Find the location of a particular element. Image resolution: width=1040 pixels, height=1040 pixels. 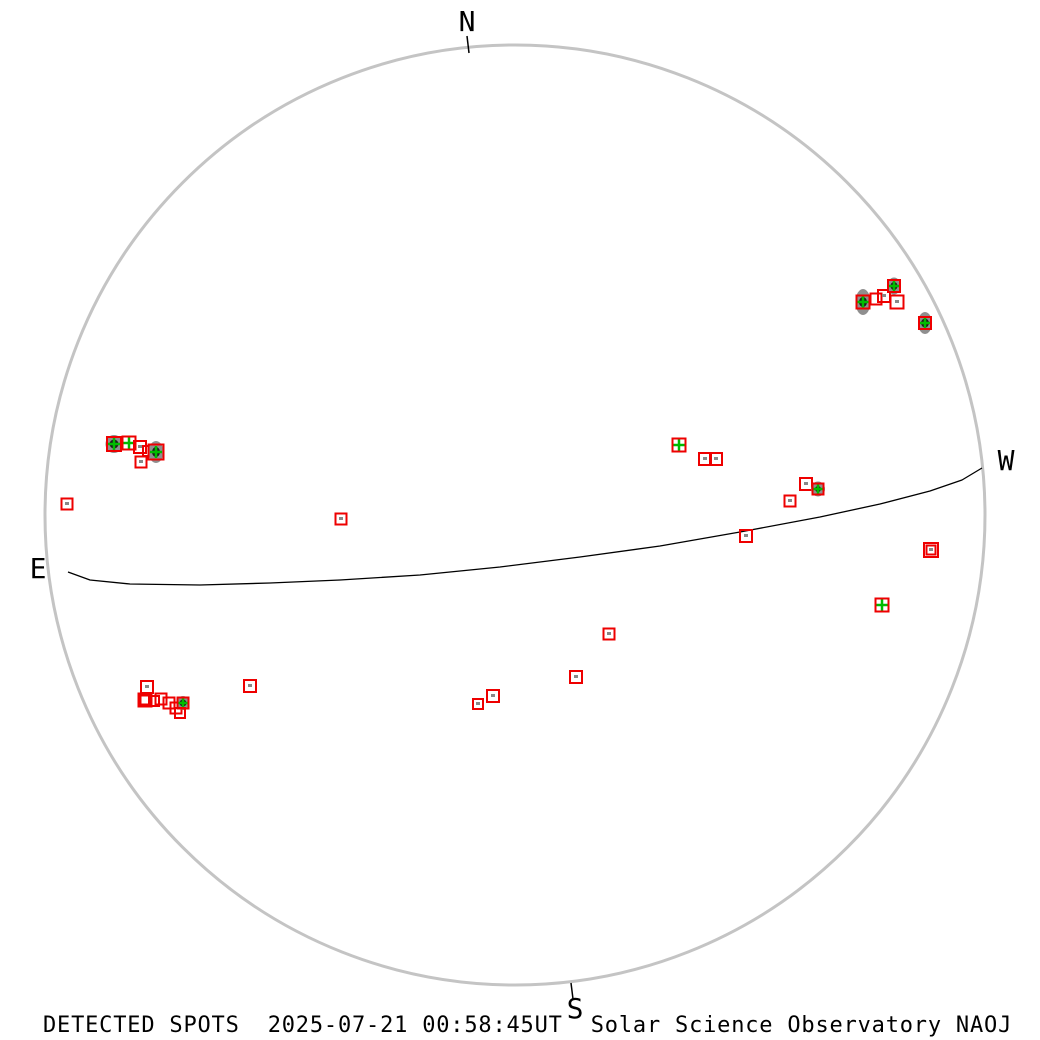

compass-label-west: W is located at coordinates (1006, 460).